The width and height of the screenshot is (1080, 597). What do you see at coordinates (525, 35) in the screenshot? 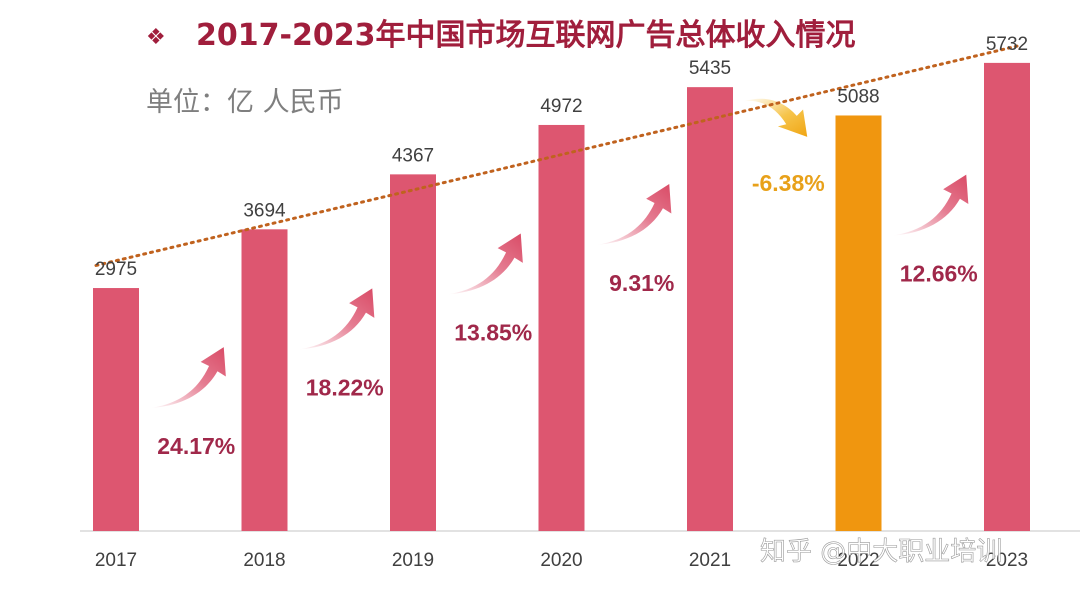
I see `chart-title: 2017-2023年中国市场互联网广告总体收入情况` at bounding box center [525, 35].